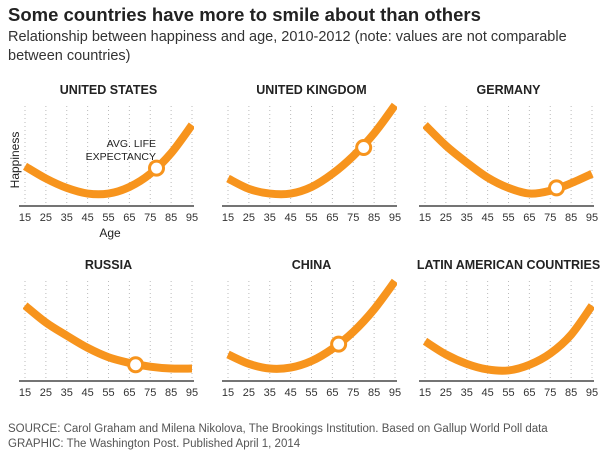 Image resolution: width=600 pixels, height=467 pixels. I want to click on y-axis-label: Happiness, so click(15, 160).